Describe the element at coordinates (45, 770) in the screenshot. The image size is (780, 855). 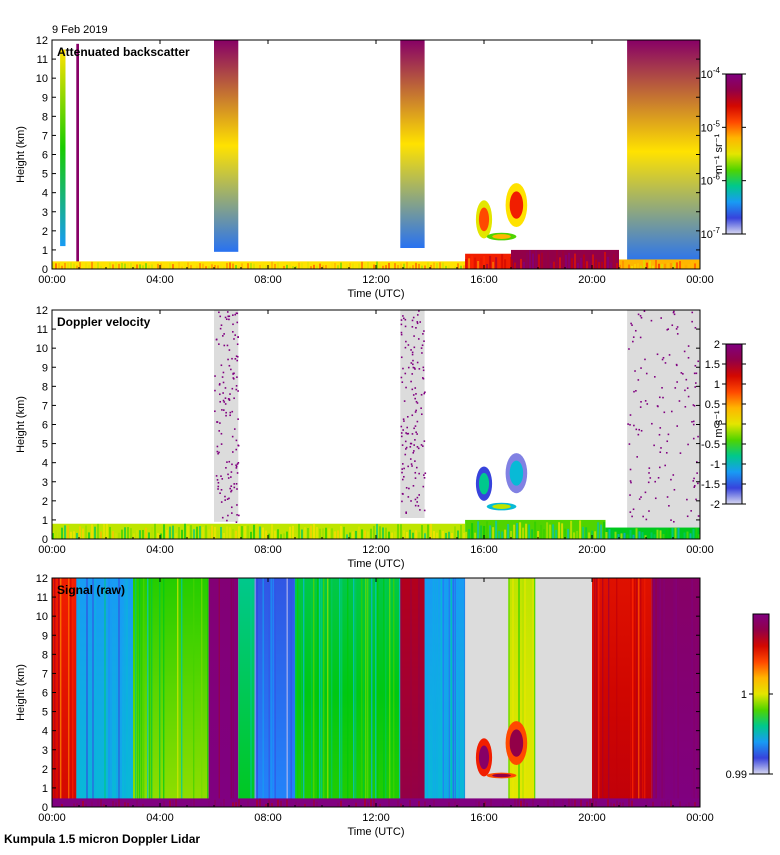
I see `y-tick-label: 2` at that location.